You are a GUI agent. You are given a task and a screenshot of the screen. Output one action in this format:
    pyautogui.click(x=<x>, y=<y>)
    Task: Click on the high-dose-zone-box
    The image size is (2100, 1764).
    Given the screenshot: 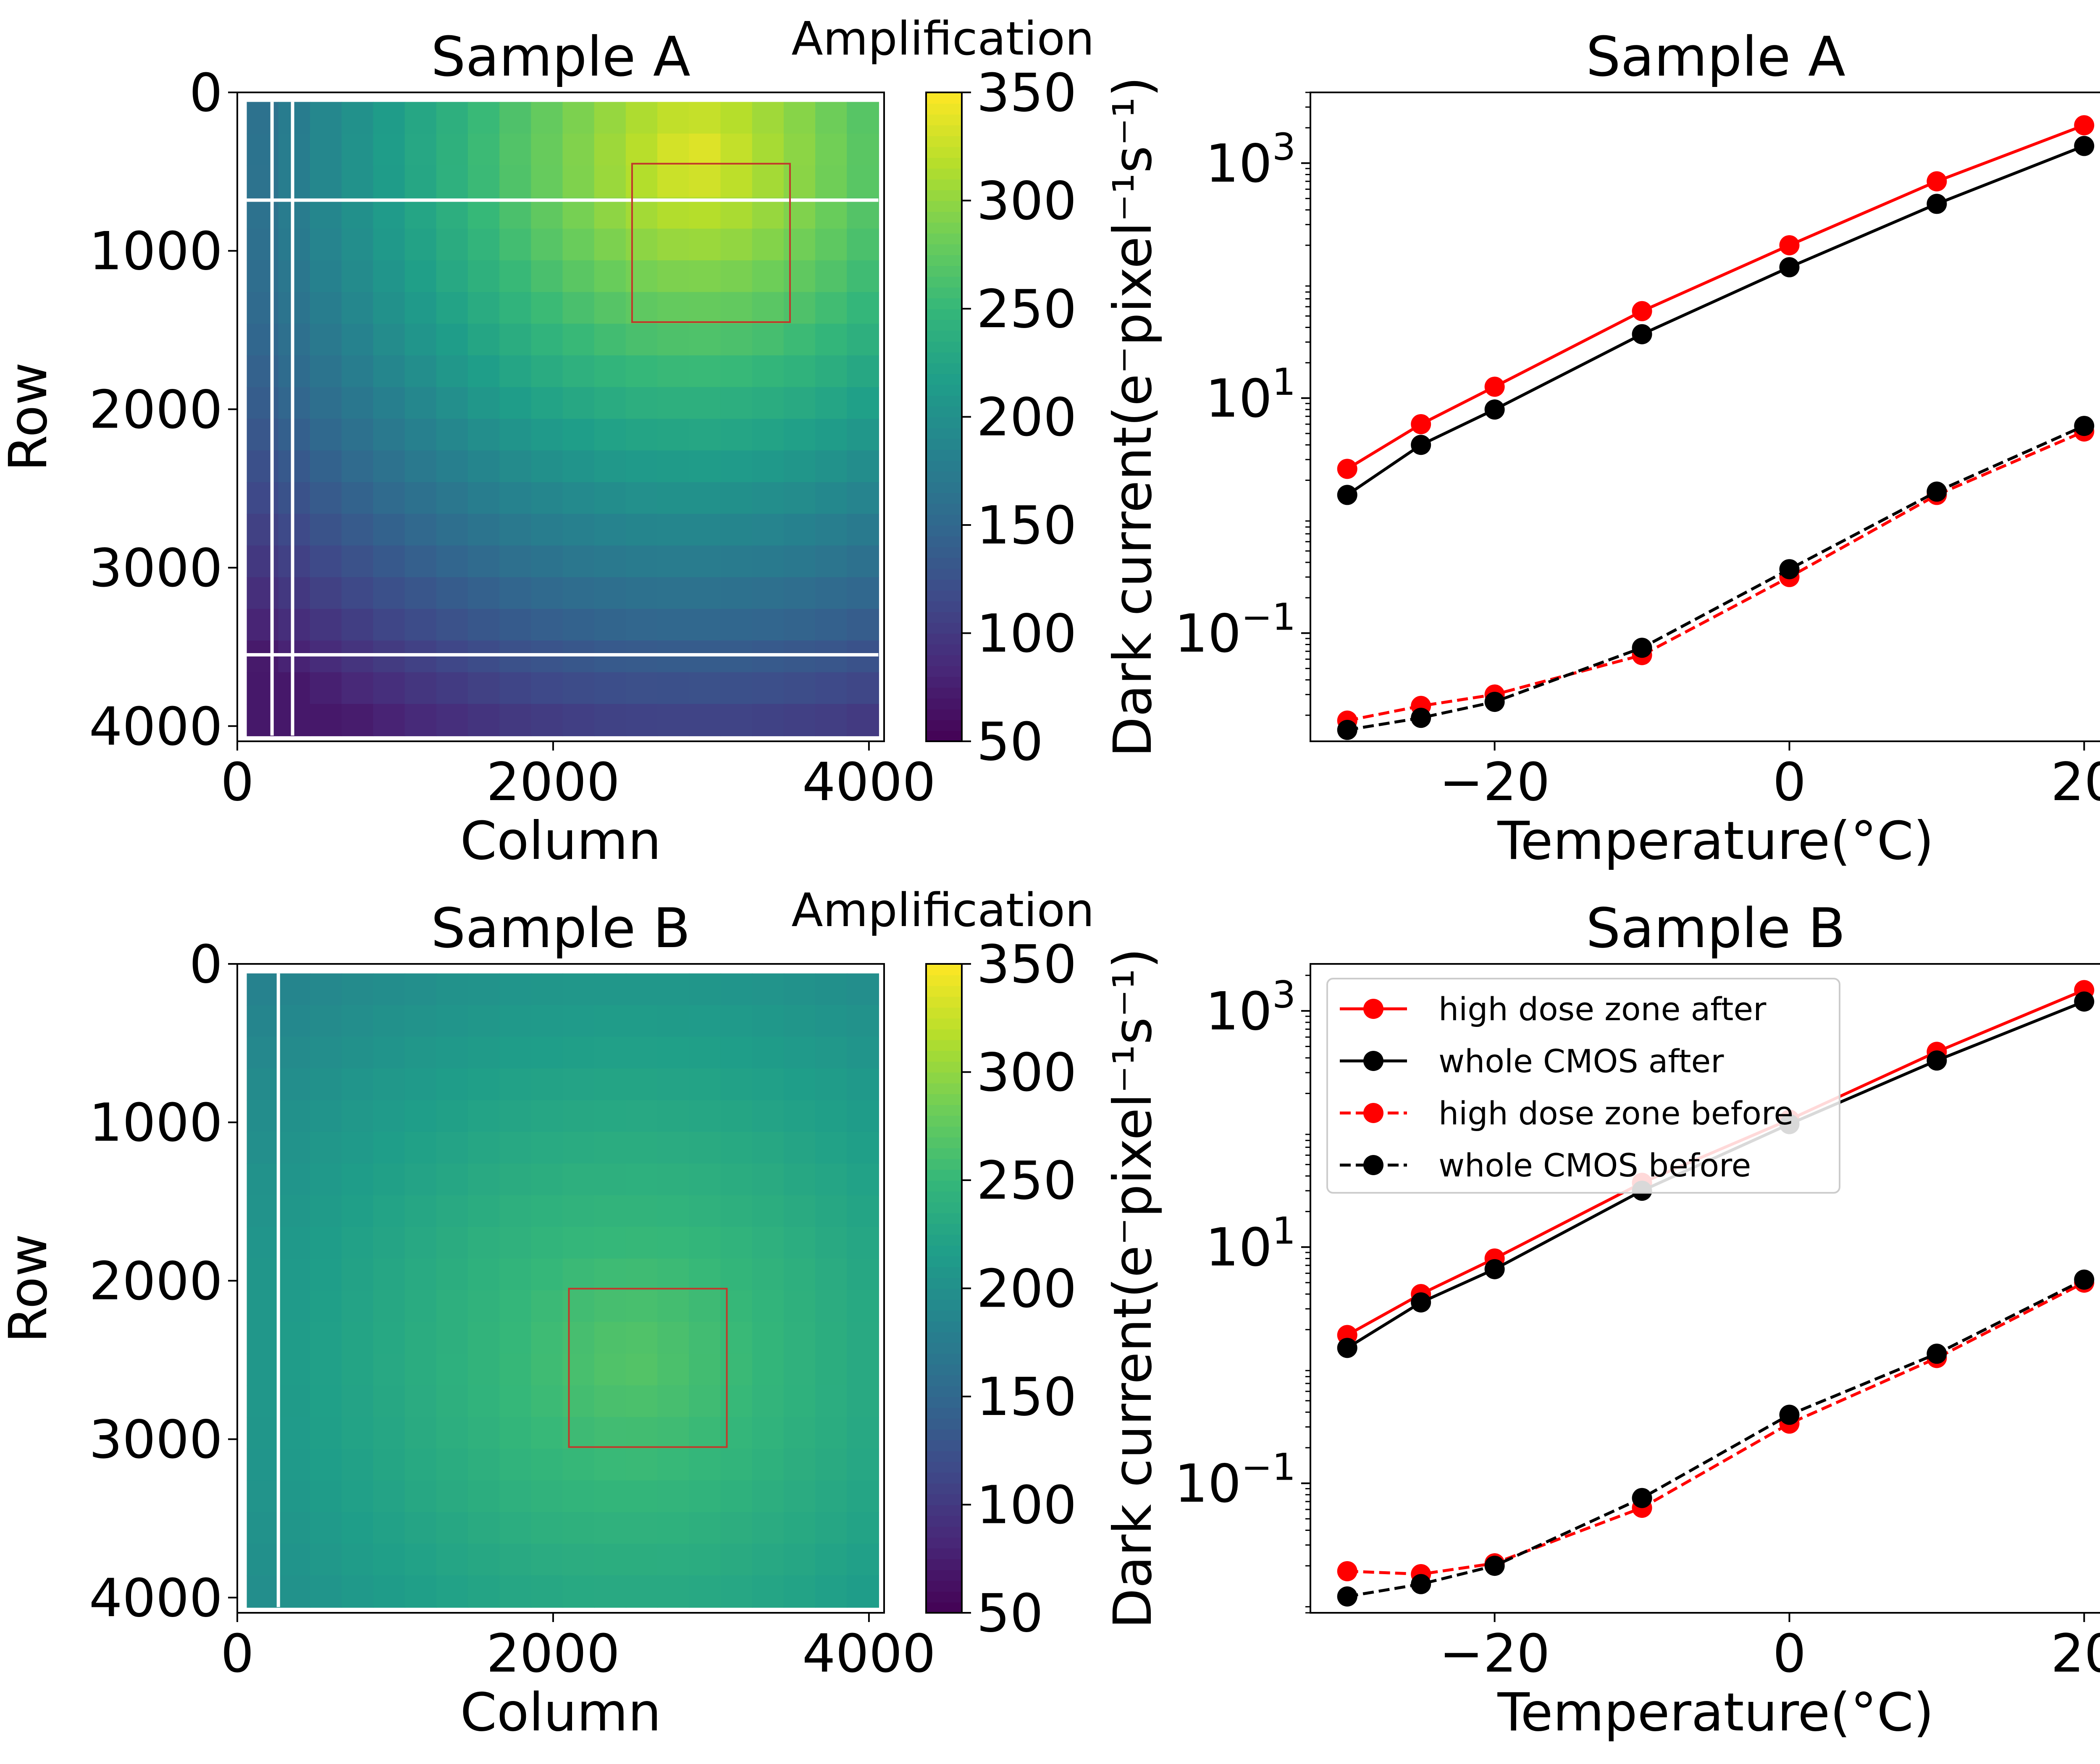 What is the action you would take?
    pyautogui.click(x=711, y=243)
    